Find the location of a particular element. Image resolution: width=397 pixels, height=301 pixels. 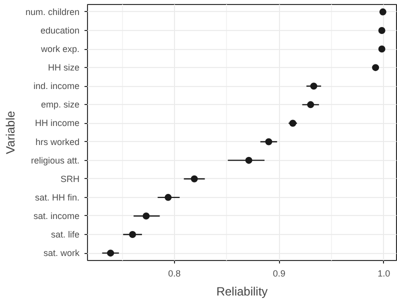

y-tick-label: SRH is located at coordinates (70, 179).